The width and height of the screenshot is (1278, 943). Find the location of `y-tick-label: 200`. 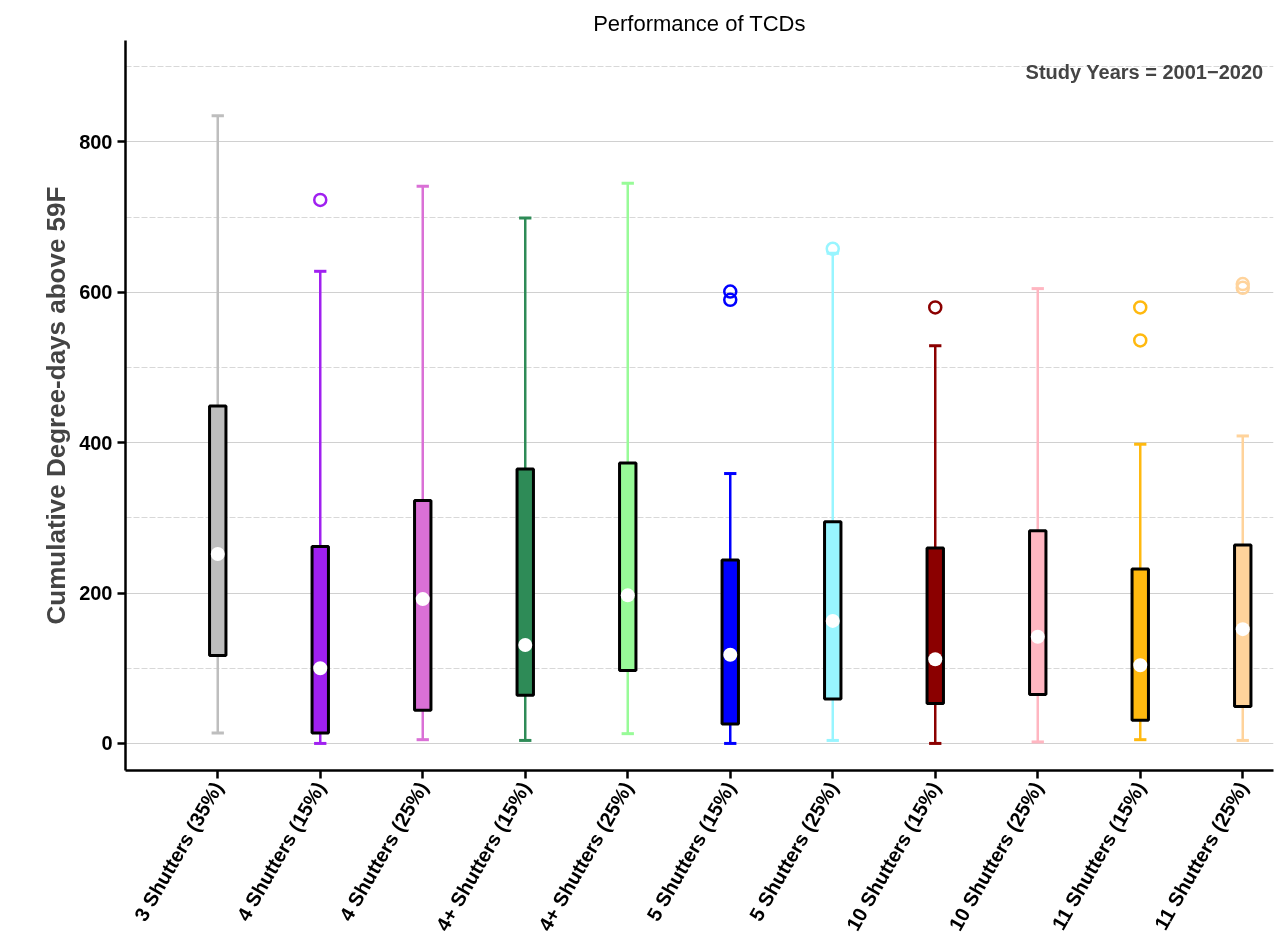

y-tick-label: 200 is located at coordinates (96, 593).